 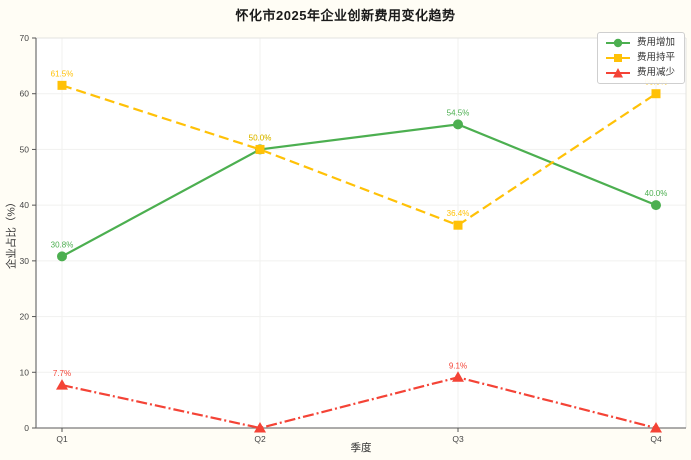 I want to click on y-tick-label: 40, so click(x=25, y=205).